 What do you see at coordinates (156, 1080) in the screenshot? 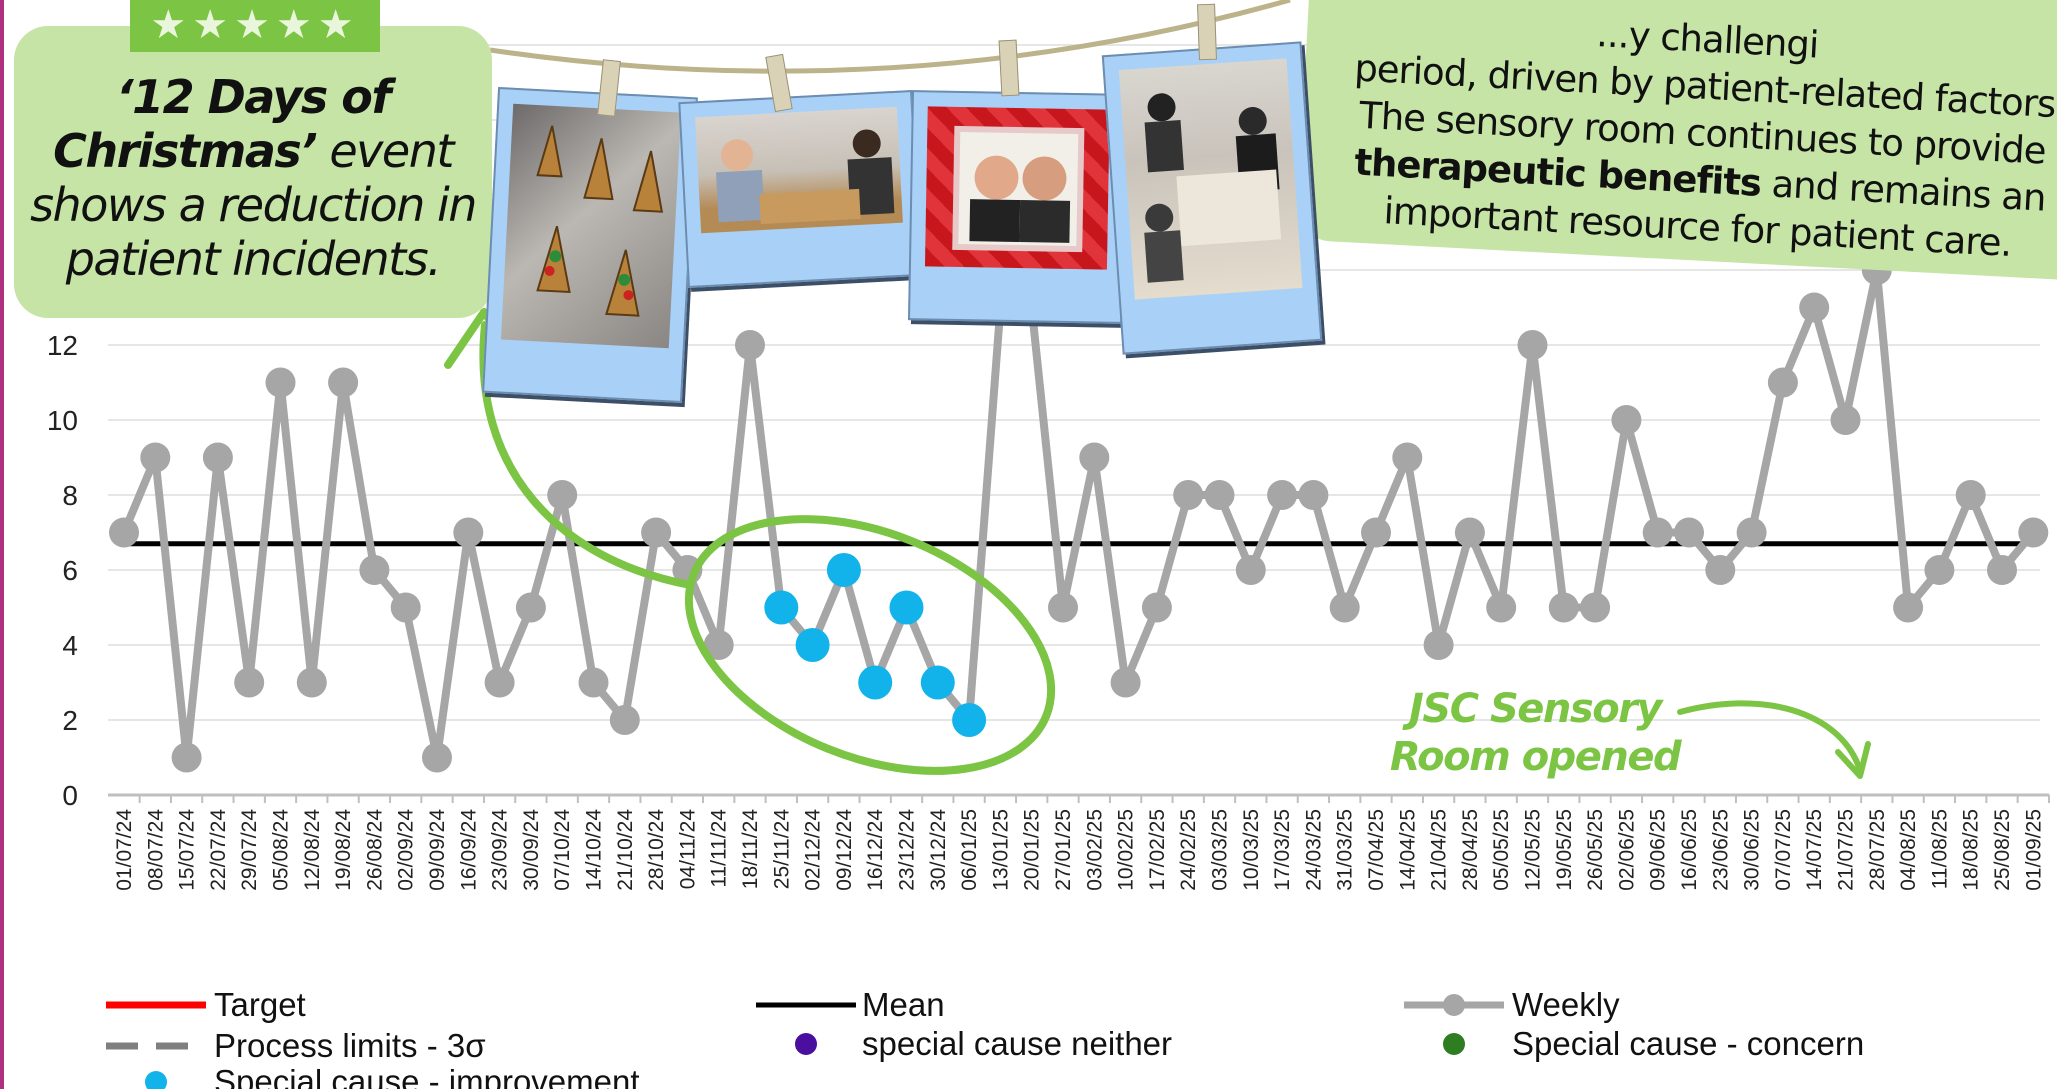
I see `legend-improvement-dot` at bounding box center [156, 1080].